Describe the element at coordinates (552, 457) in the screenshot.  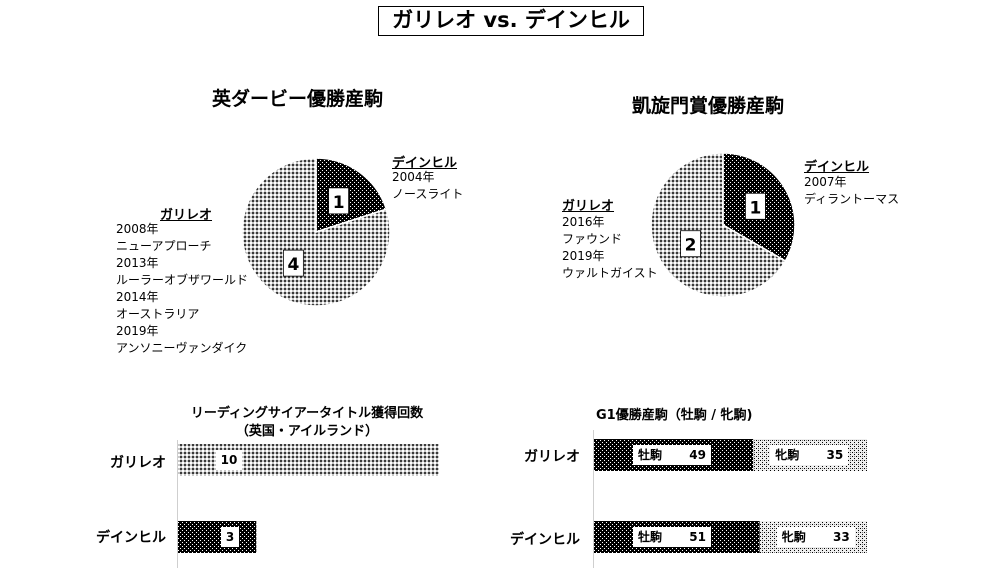
I see `bar4-row-label-galileo: ガリレオ` at that location.